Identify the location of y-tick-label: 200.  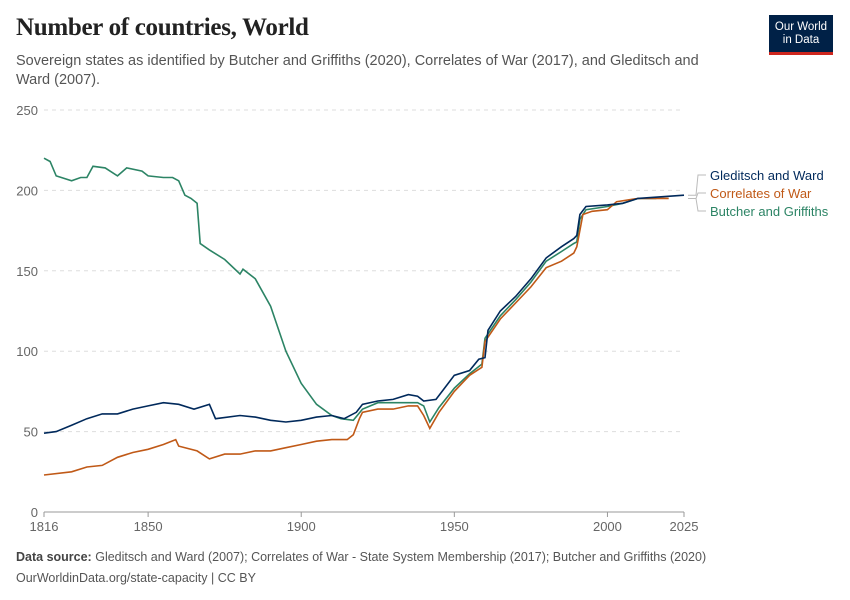
(27, 190).